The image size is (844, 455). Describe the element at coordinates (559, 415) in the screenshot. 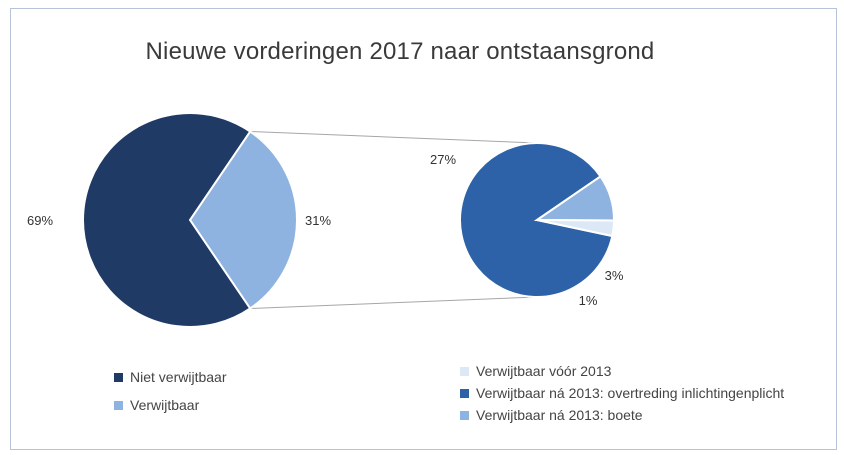

I see `legend-label: Verwijtbaar ná 2013: boete` at that location.